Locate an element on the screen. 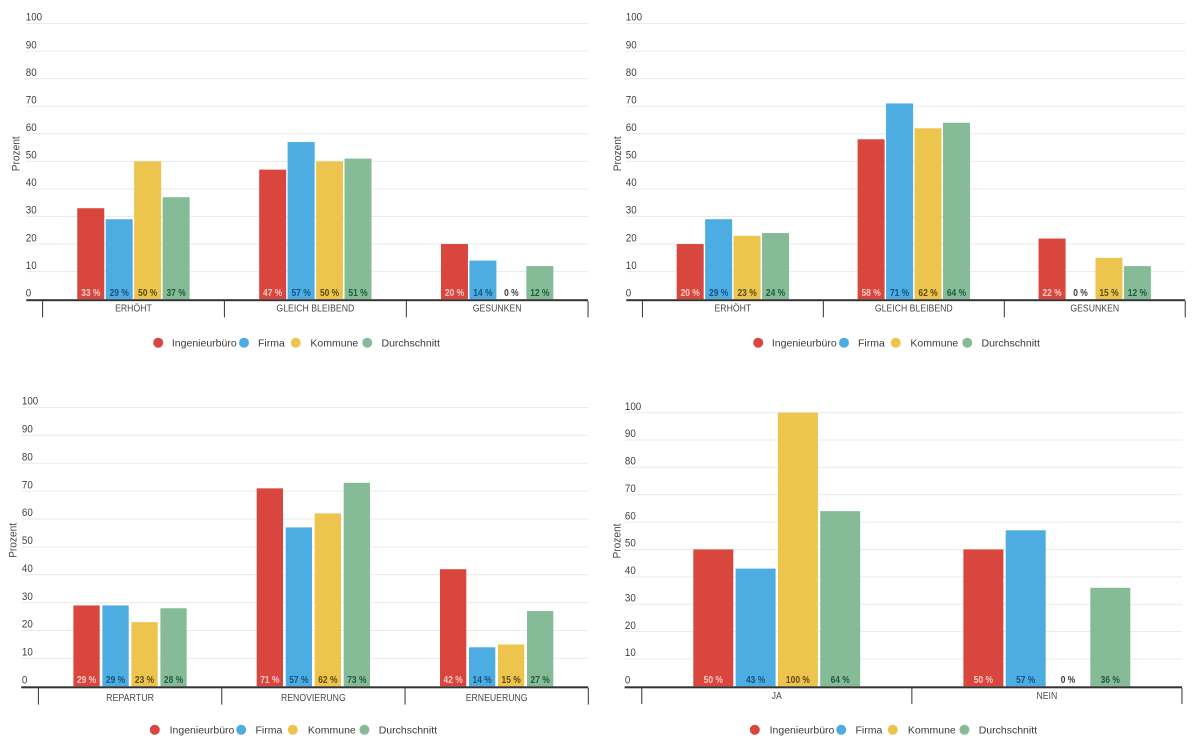 The height and width of the screenshot is (745, 1200). svg-text: 43 % is located at coordinates (755, 680).